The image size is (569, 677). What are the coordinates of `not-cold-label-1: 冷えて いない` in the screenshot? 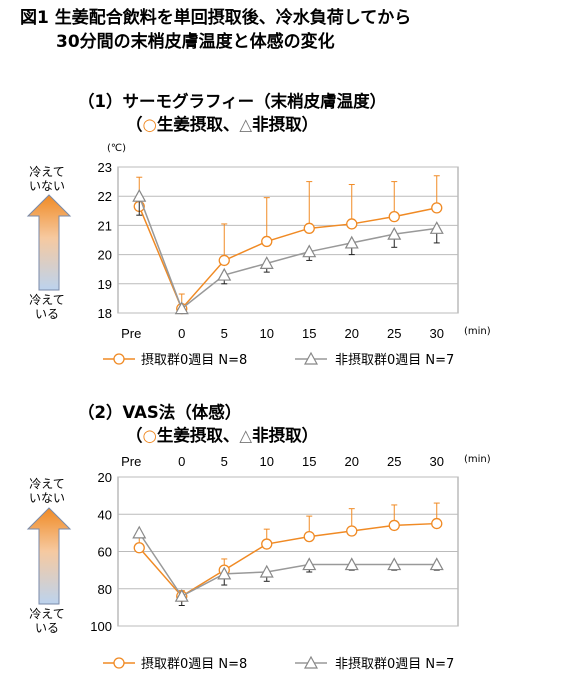 It's located at (47, 179).